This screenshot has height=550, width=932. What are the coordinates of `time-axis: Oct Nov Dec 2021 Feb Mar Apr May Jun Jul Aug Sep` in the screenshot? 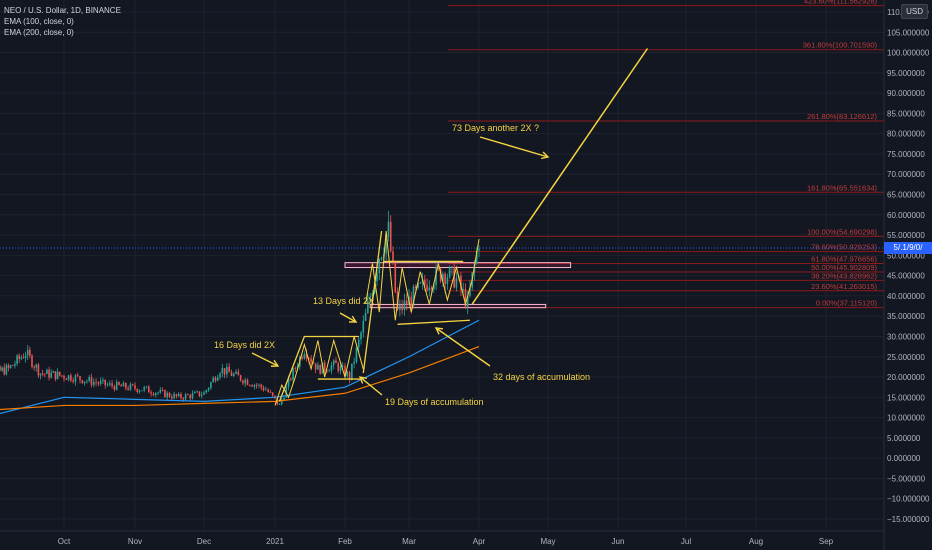 It's located at (442, 538).